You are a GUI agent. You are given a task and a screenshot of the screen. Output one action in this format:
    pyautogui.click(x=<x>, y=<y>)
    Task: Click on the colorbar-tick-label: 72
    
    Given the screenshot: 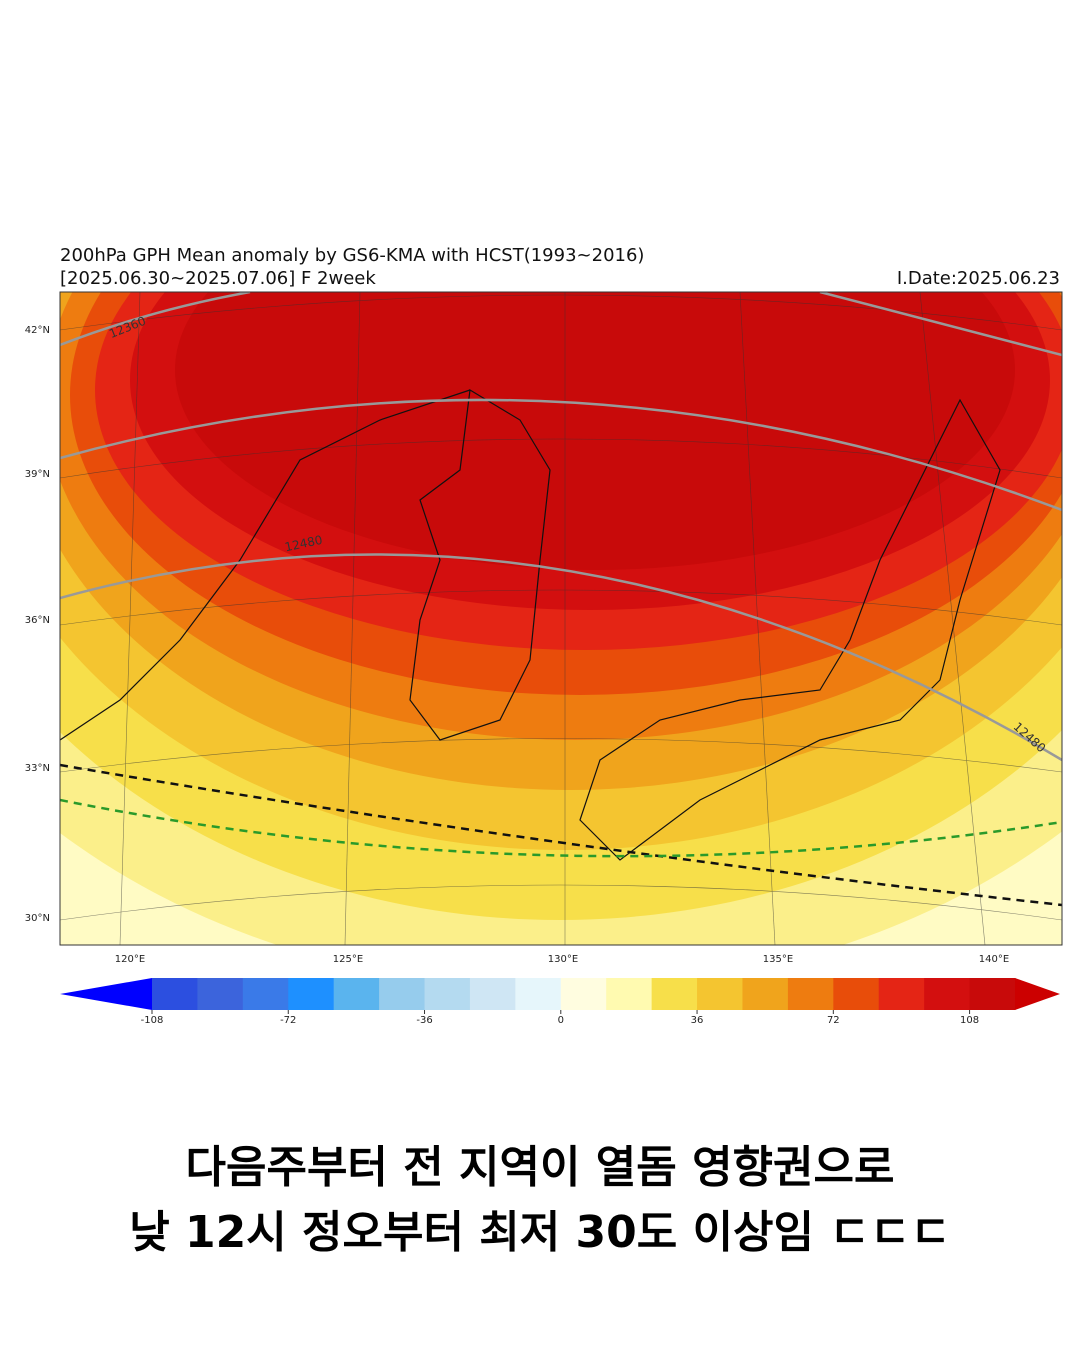 What is the action you would take?
    pyautogui.click(x=833, y=1020)
    